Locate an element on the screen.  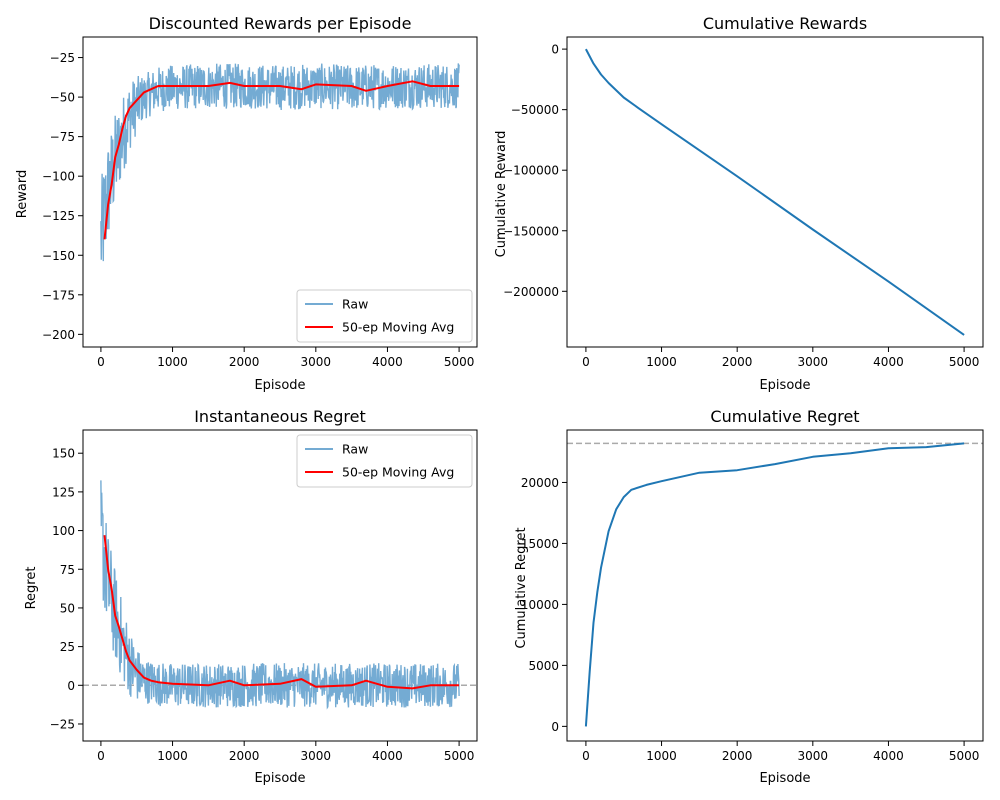
y-axis-label: Regret is located at coordinates (31, 588).